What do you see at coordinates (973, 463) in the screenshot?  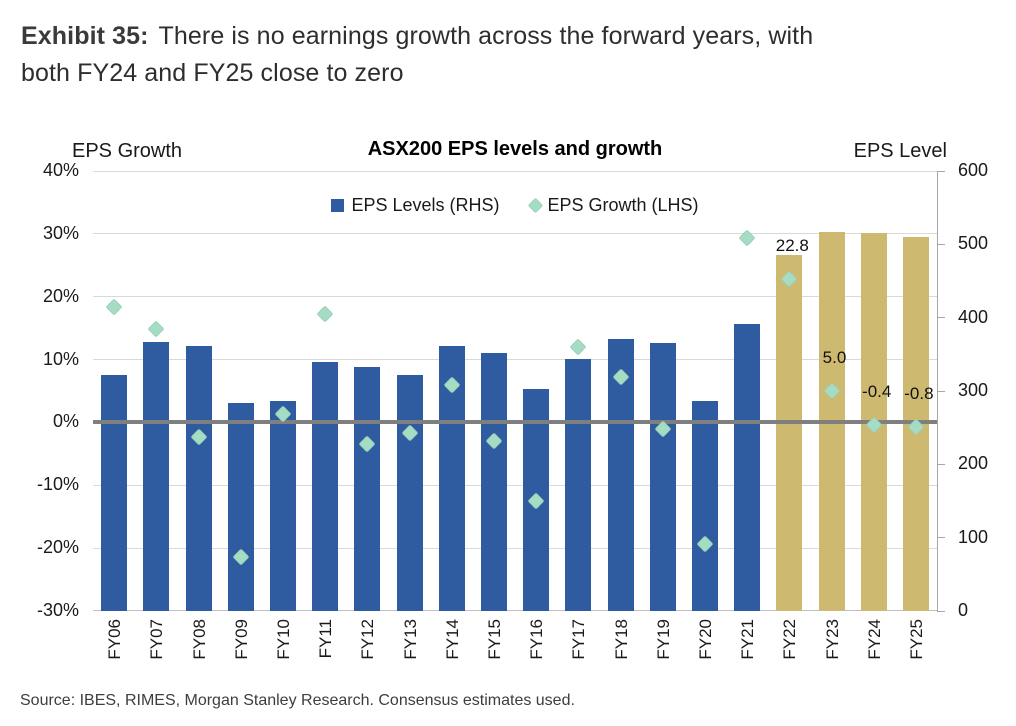 I see `right-axis-tick-label: 200` at bounding box center [973, 463].